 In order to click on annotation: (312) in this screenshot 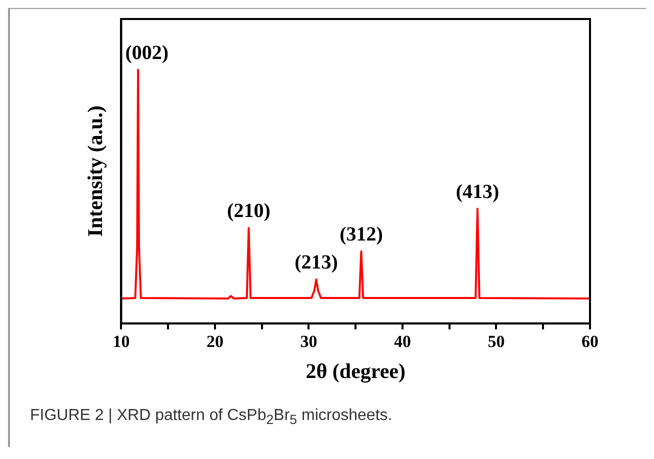, I will do `click(361, 235)`.